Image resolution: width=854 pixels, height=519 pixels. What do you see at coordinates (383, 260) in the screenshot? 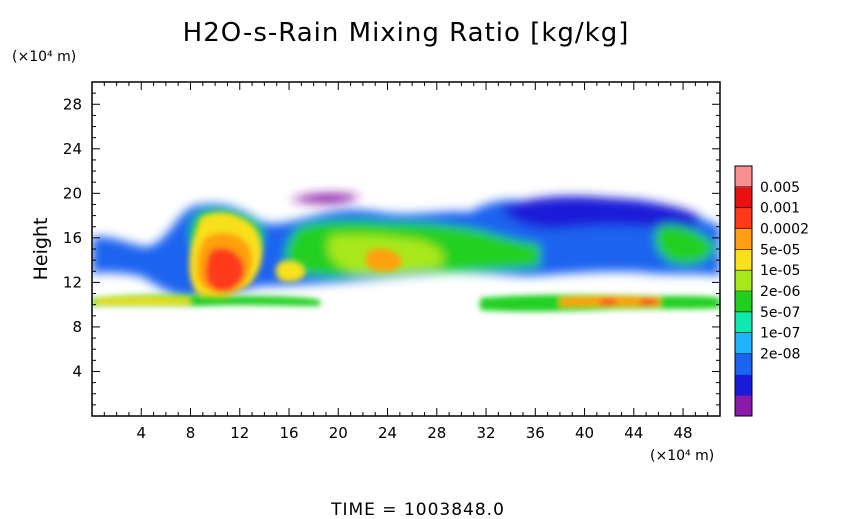
I see `orange-patch-mid` at bounding box center [383, 260].